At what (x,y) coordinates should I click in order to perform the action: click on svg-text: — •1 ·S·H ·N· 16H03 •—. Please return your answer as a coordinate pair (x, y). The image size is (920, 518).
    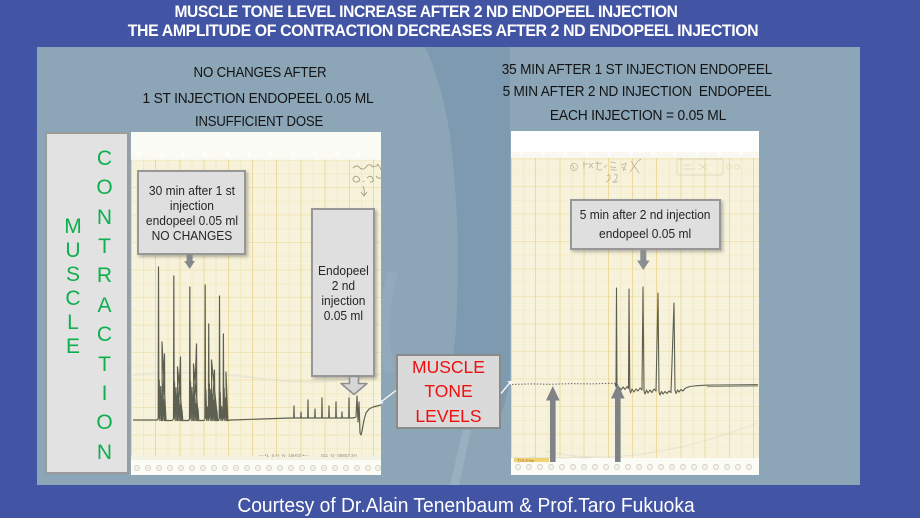
    Looking at the image, I should click on (284, 455).